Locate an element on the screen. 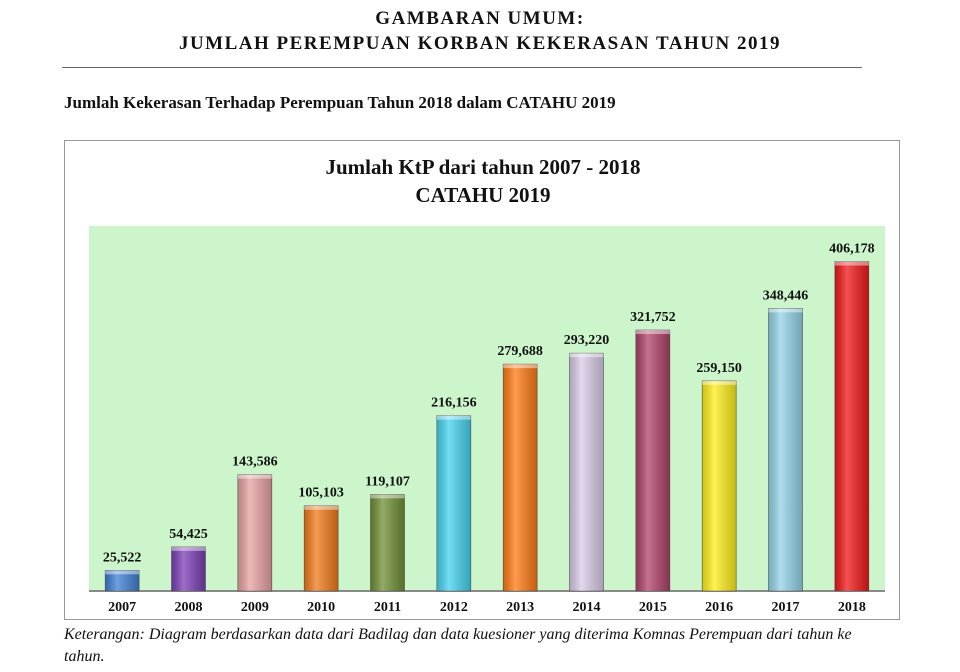  bar-shading-2018 is located at coordinates (851, 426).